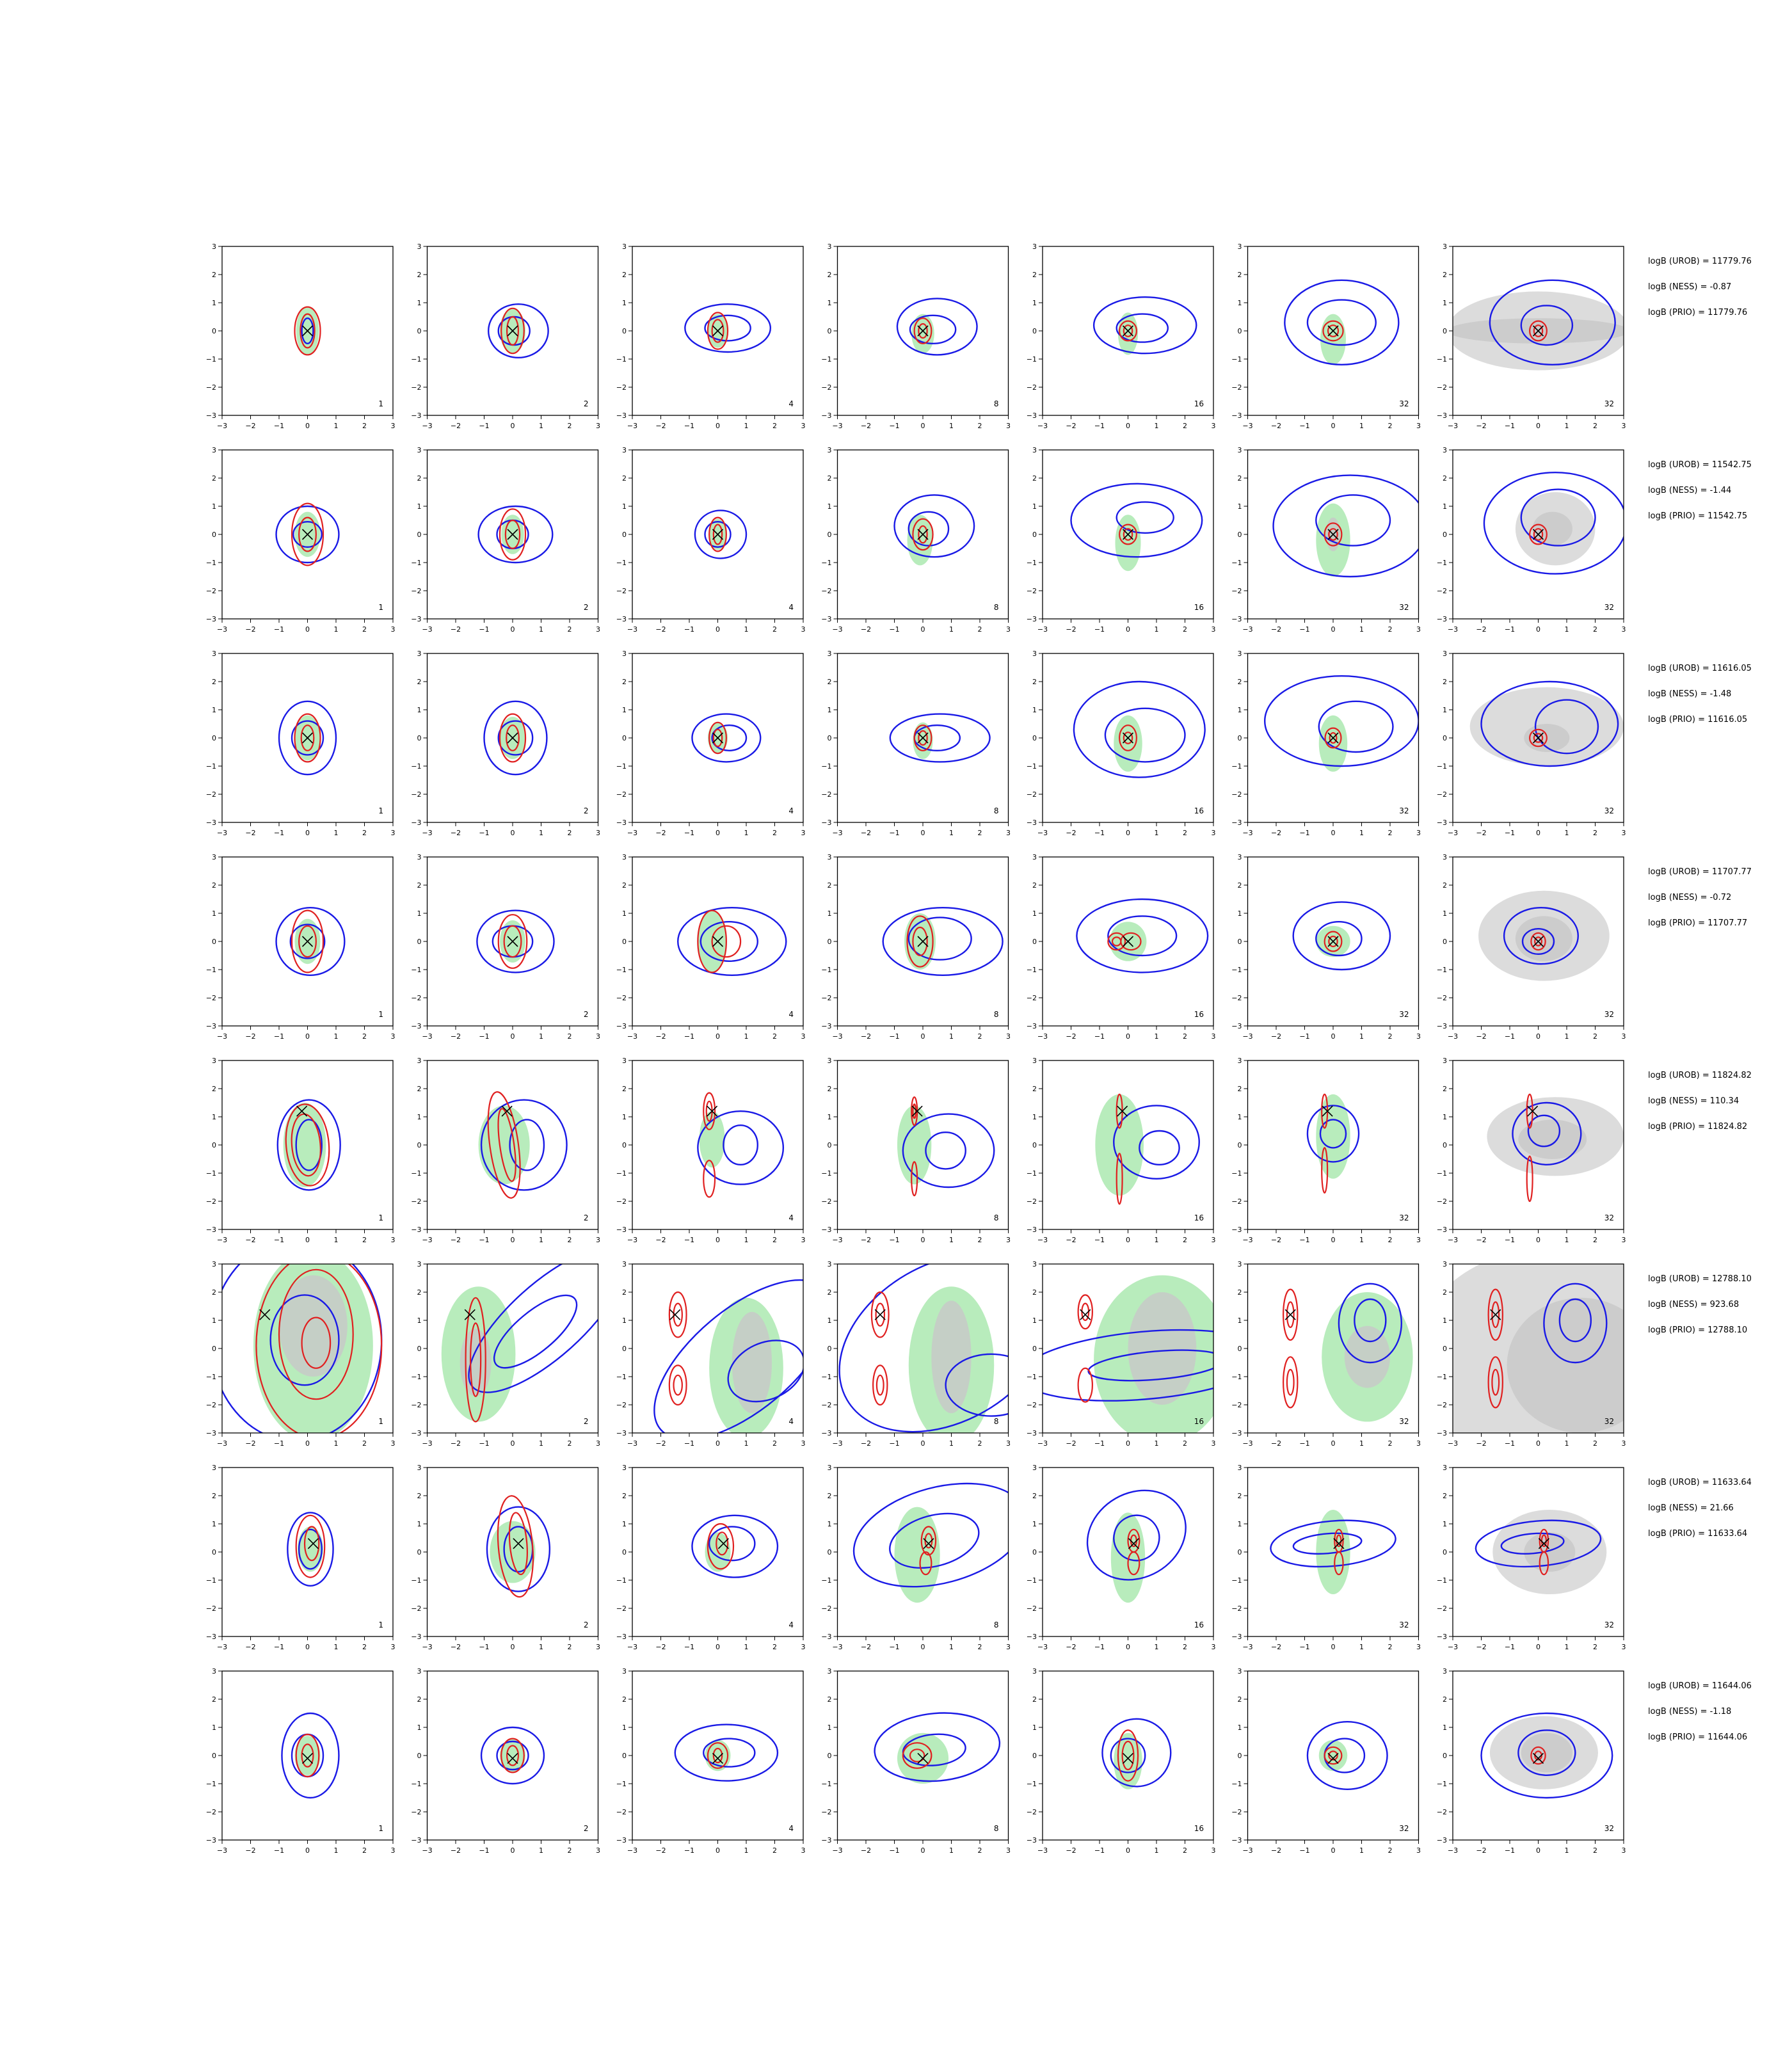 This screenshot has height=2048, width=1792. I want to click on panel-r2-c4: −3−3 −2 −2 −1 −1 0 0 1 1 2 2 3 3 8, so click(916, 540).